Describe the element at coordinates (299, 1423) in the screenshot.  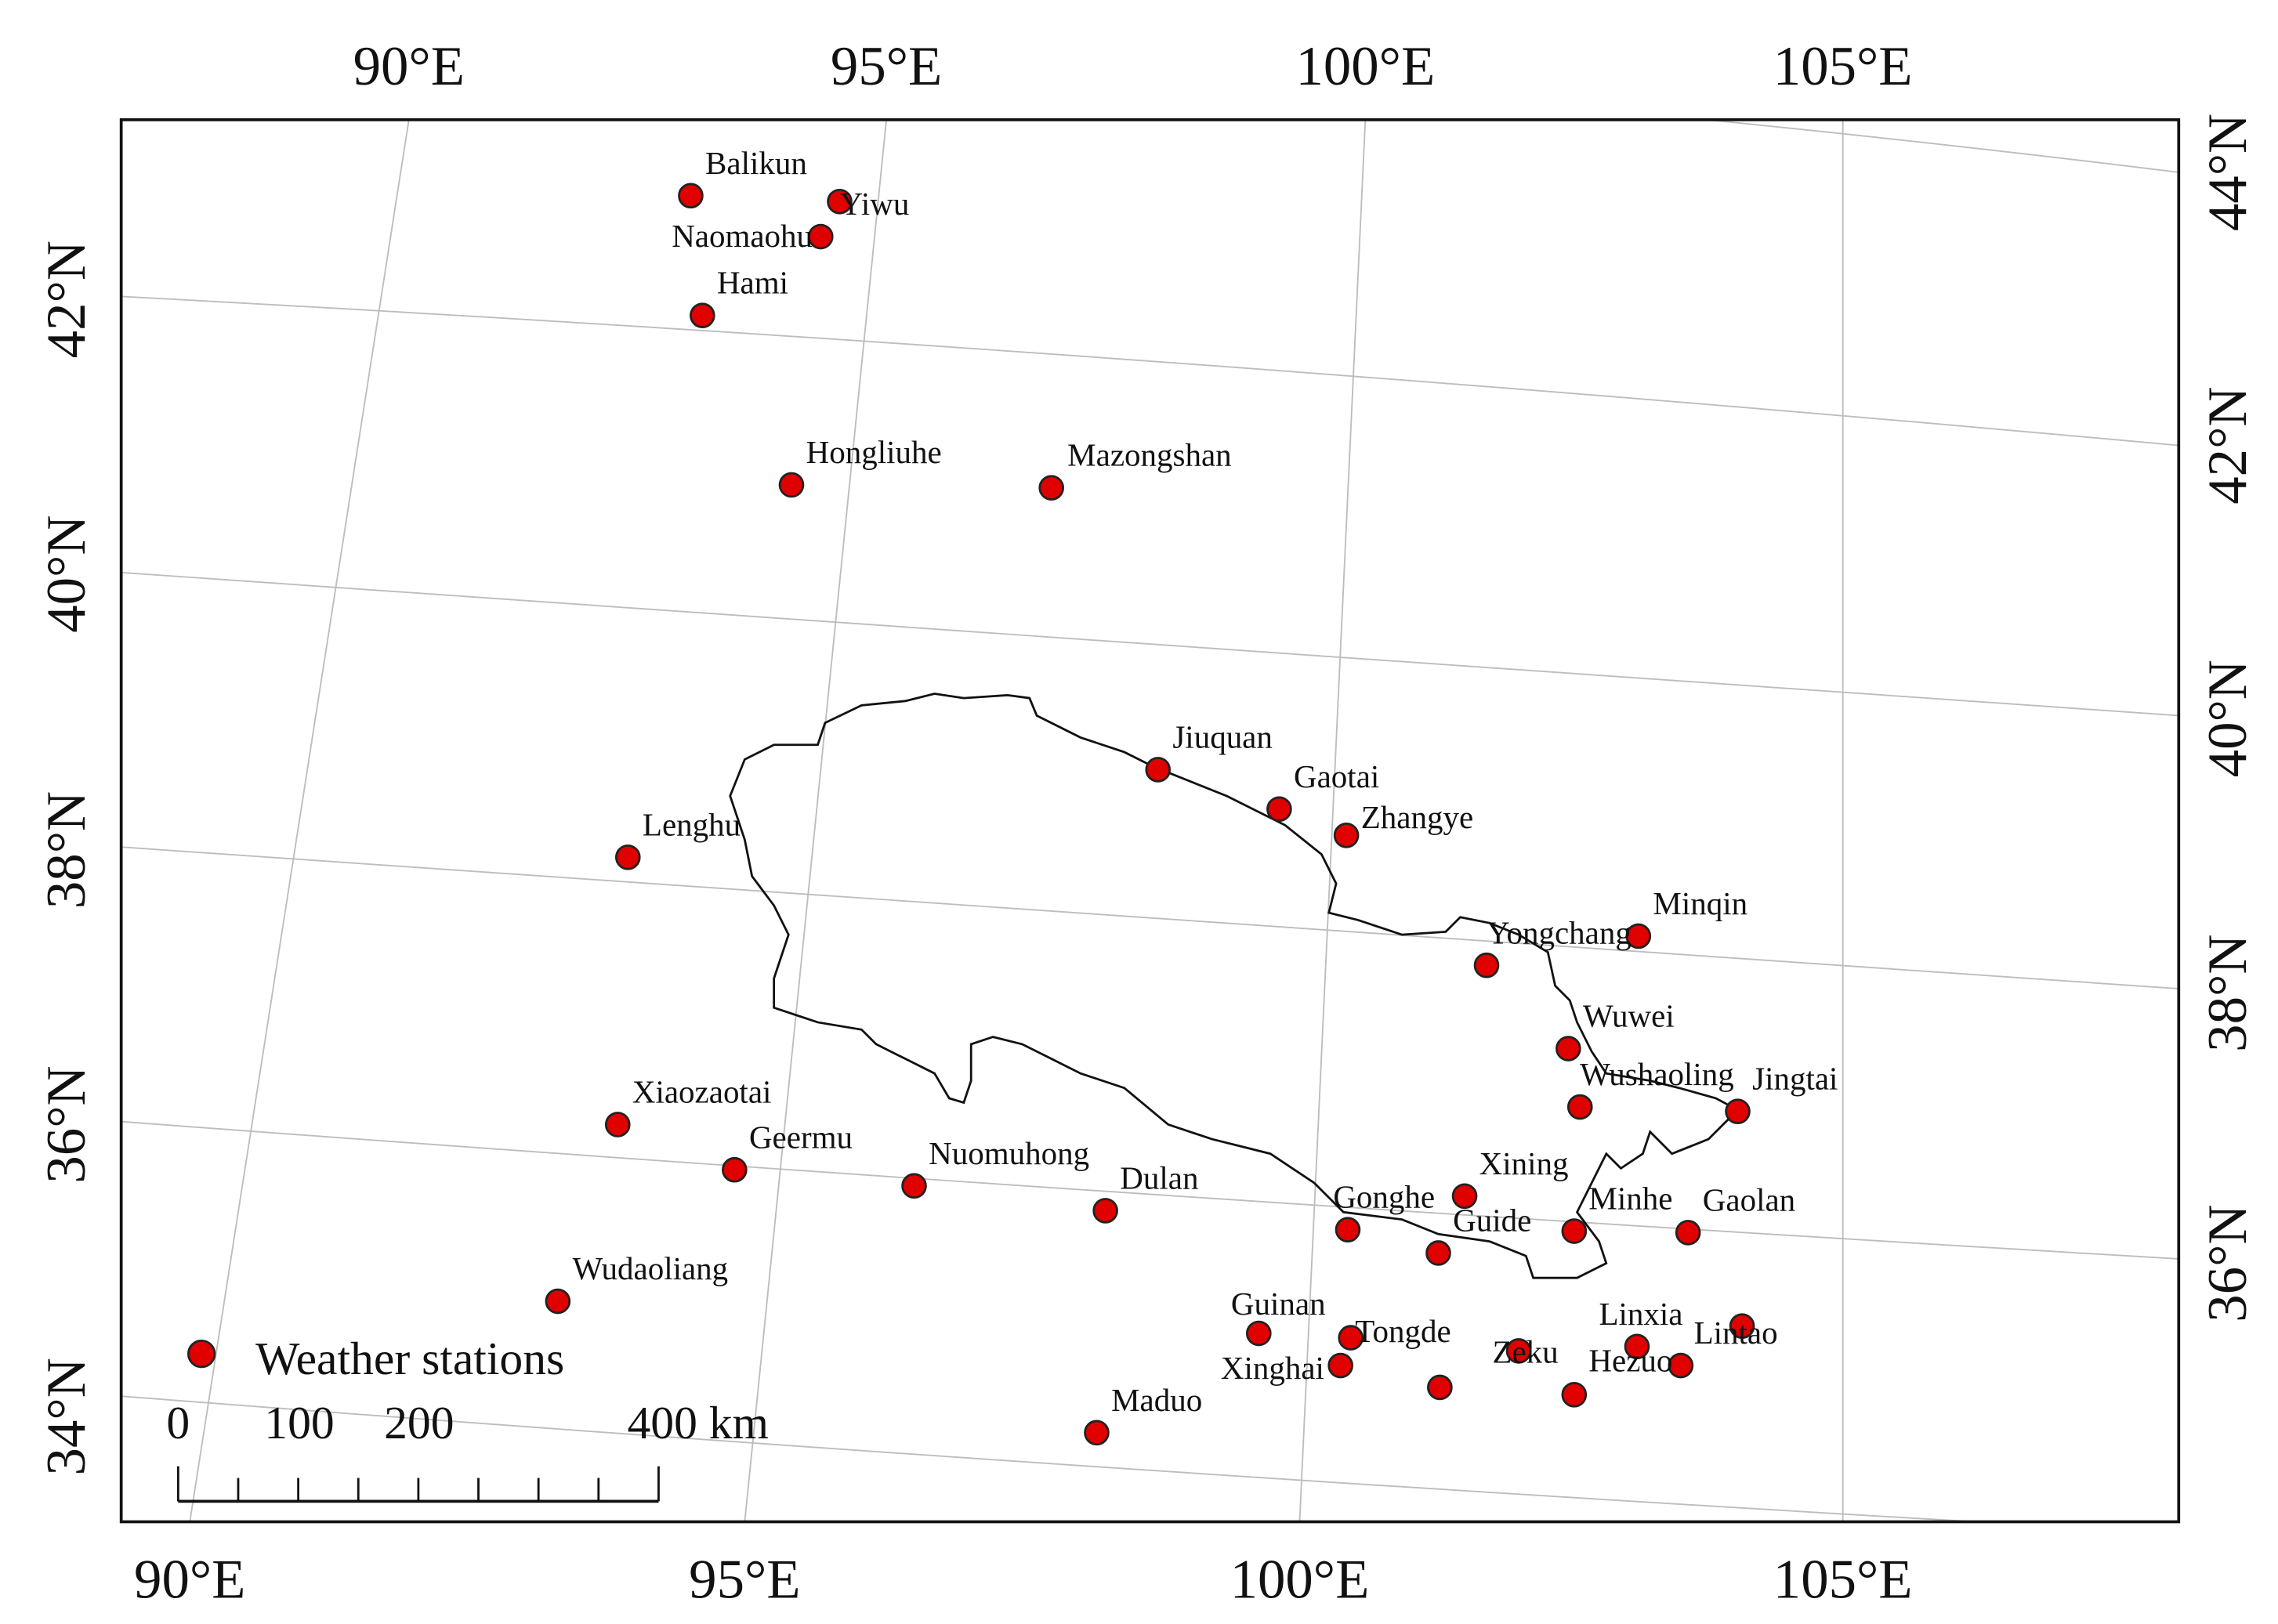
I see `scale-label: 100` at that location.